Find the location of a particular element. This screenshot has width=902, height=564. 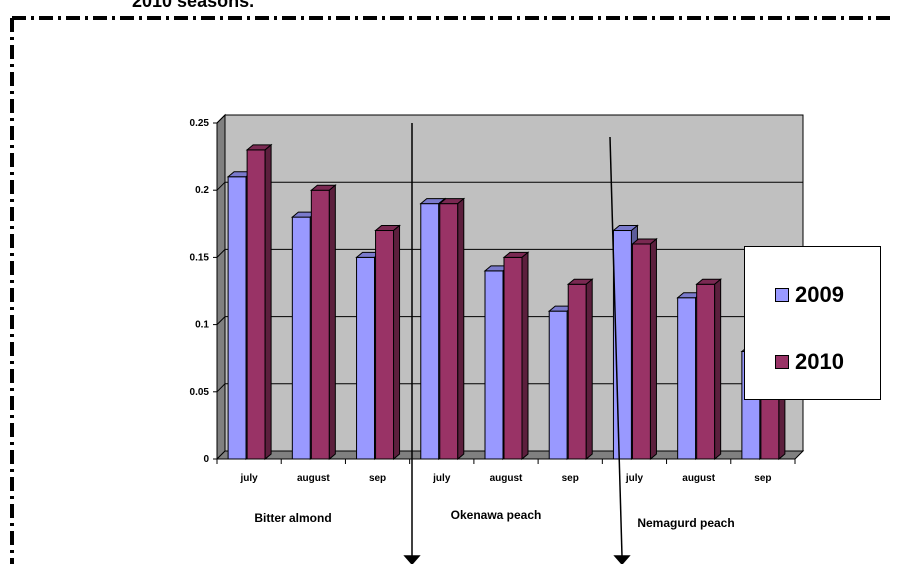

legend-label-2009: 2009 is located at coordinates (819, 294).